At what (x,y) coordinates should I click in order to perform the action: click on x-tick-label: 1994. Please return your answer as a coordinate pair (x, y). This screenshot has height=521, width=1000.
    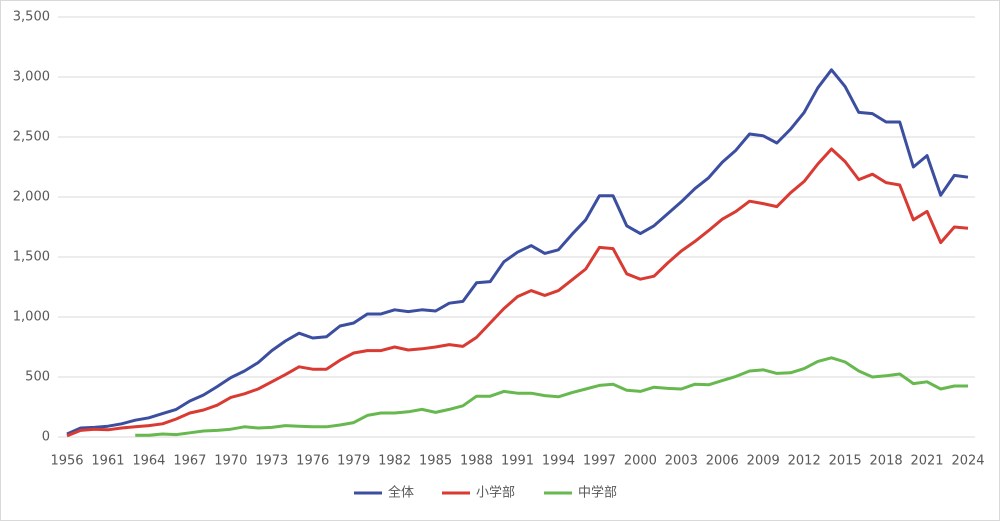
    Looking at the image, I should click on (558, 461).